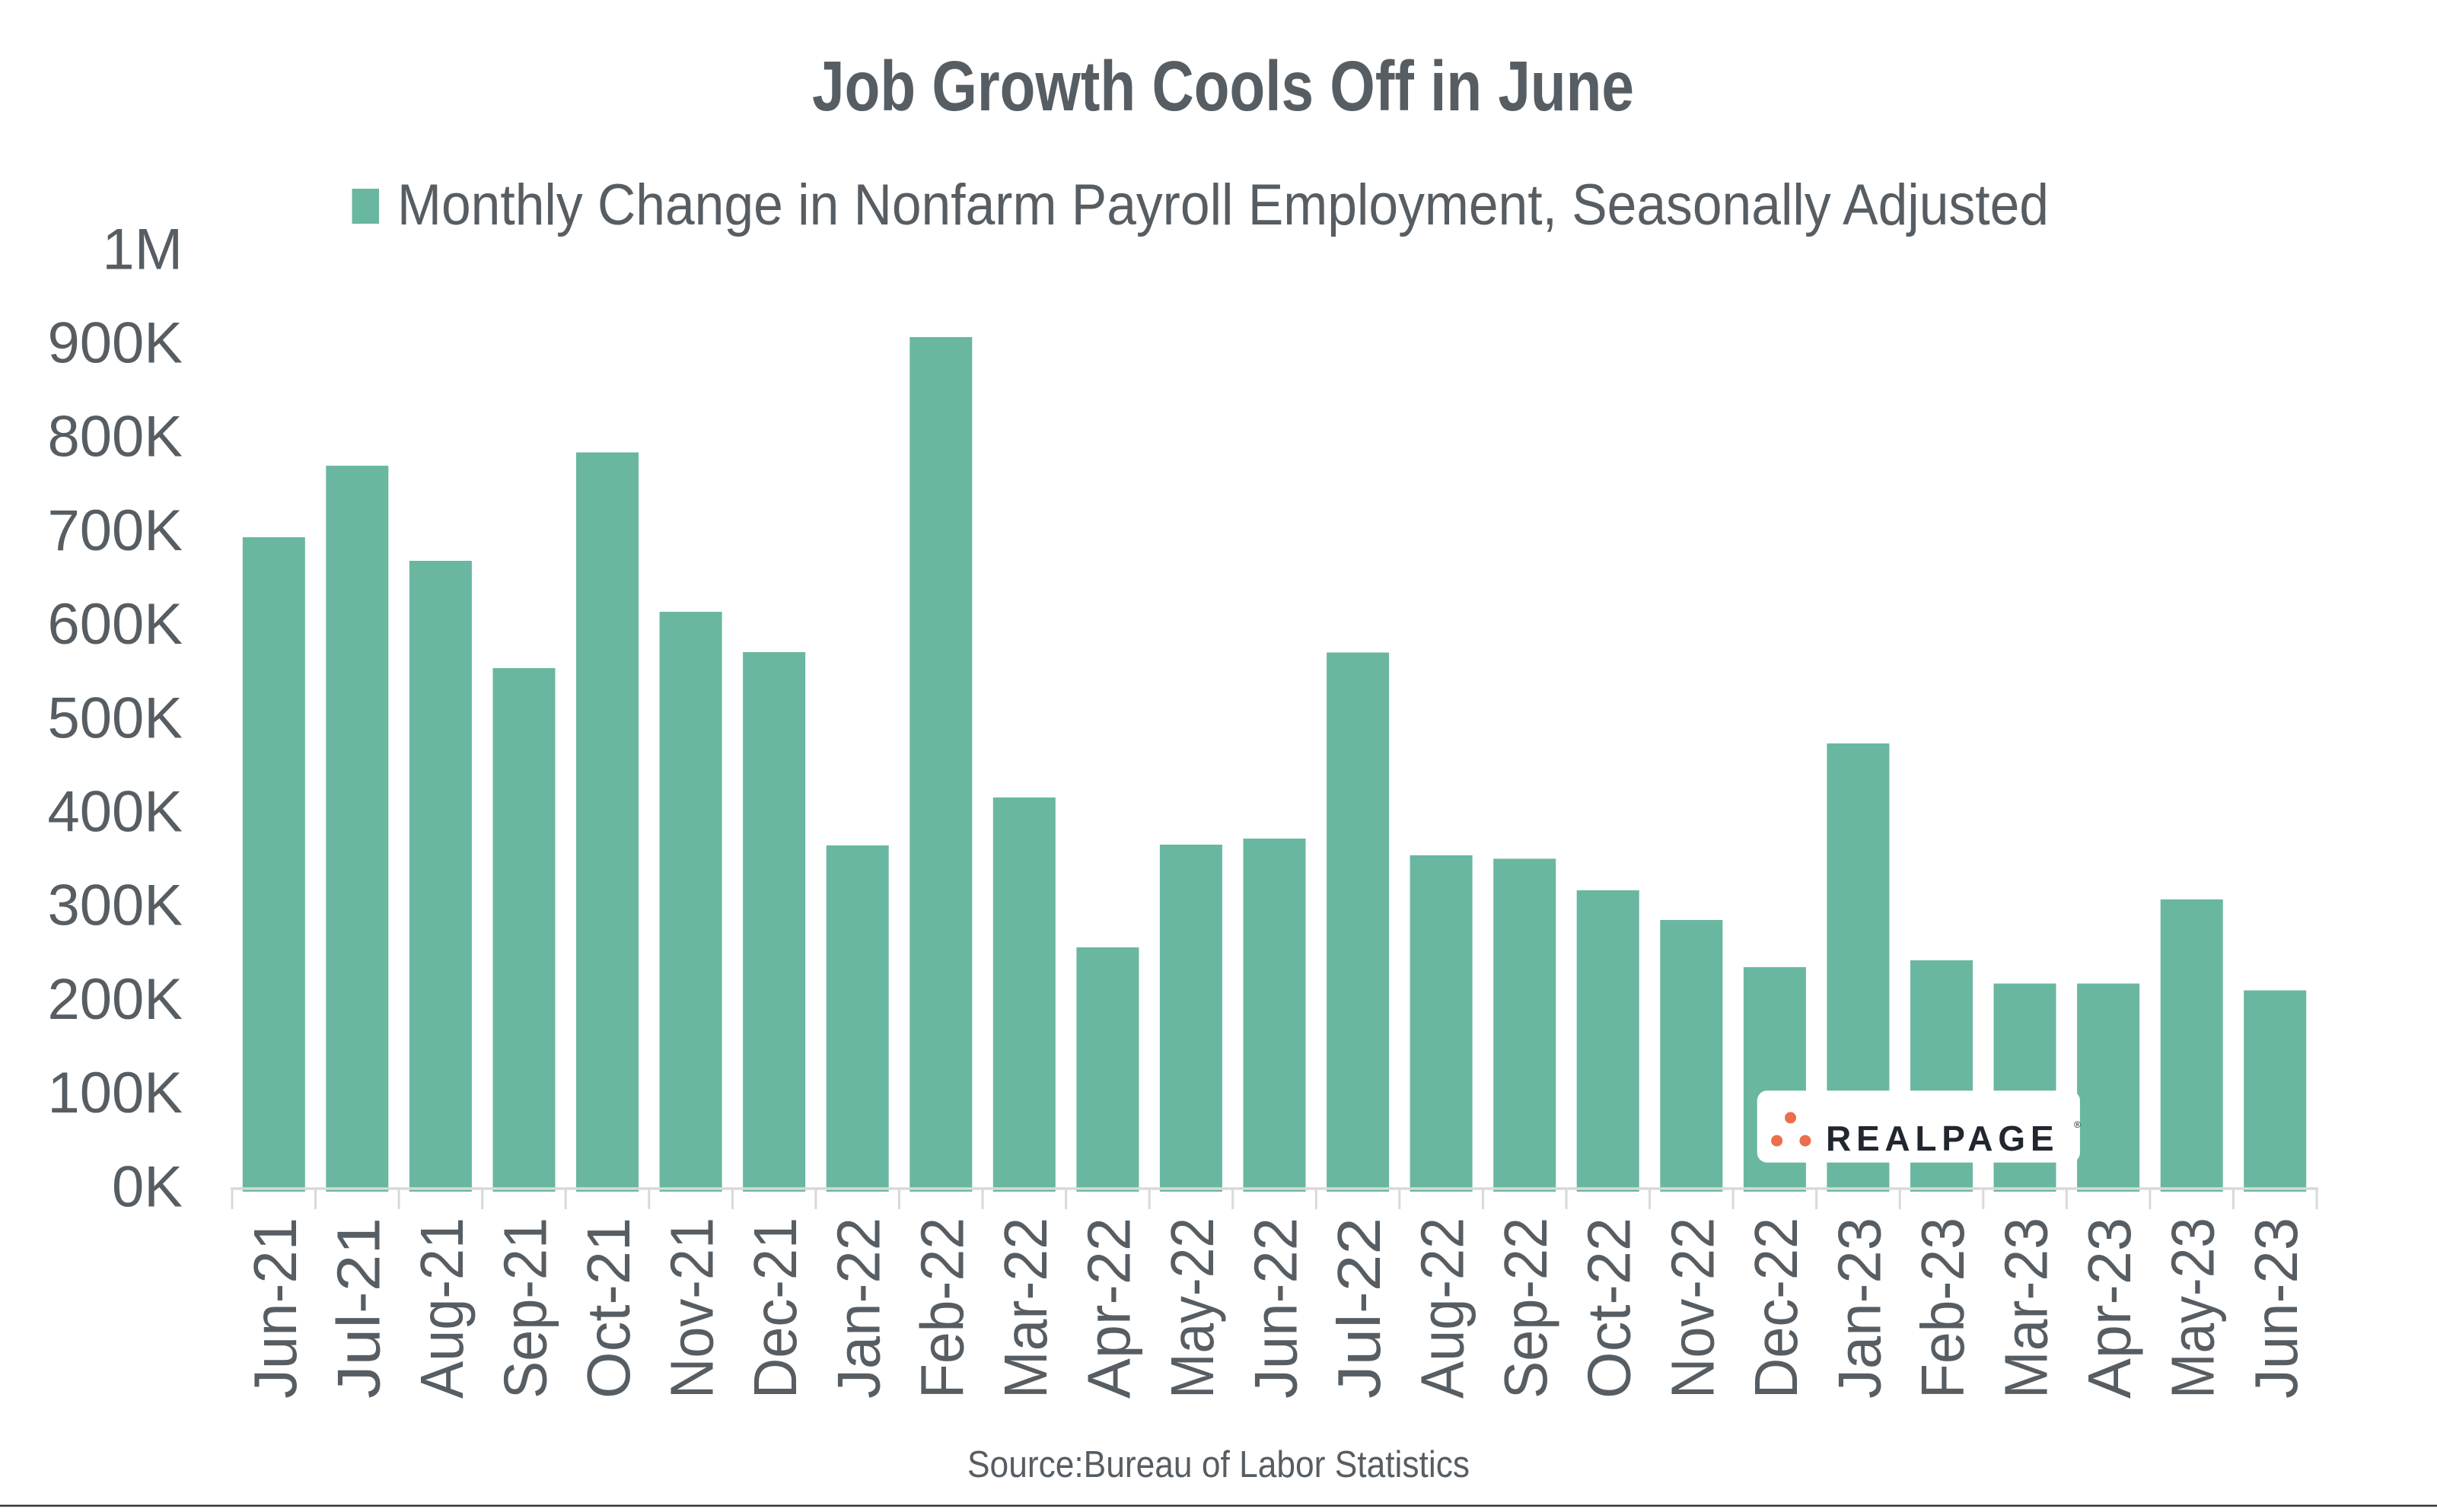  What do you see at coordinates (942, 1308) in the screenshot?
I see `svg-text: Feb-22` at bounding box center [942, 1308].